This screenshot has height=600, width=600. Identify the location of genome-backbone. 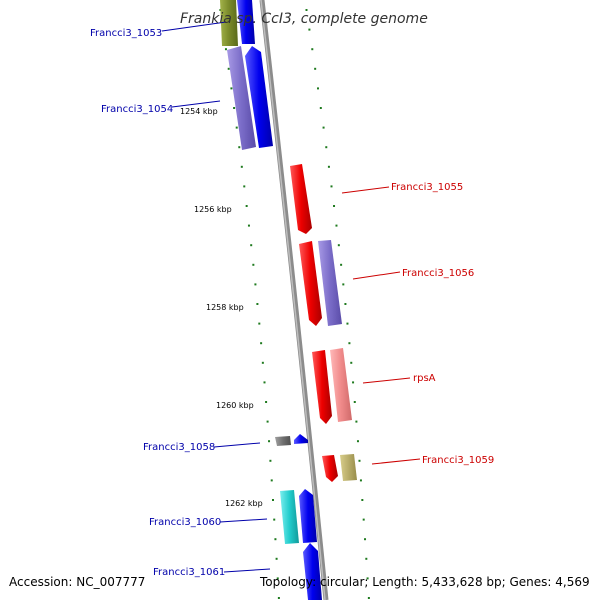
(294, 300).